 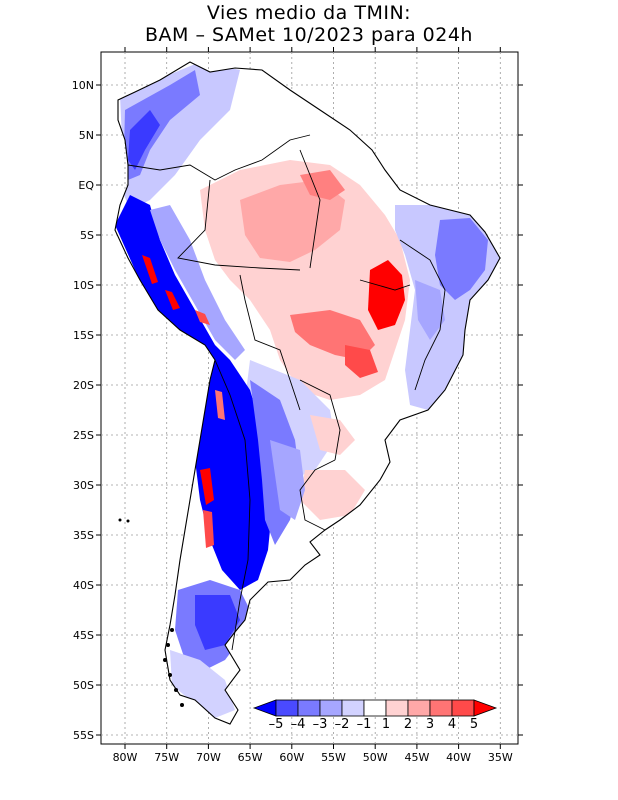 I want to click on lon-tick-label: 35W, so click(x=500, y=757).